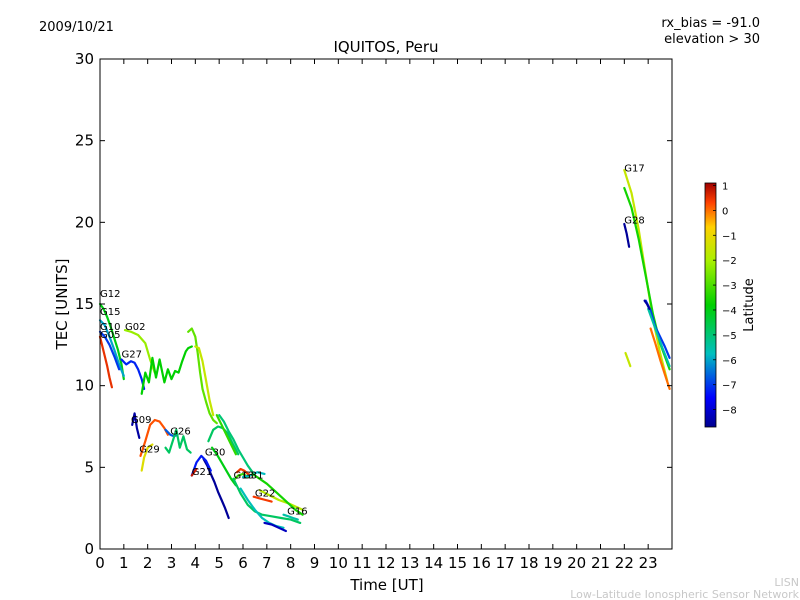 The image size is (800, 600). Describe the element at coordinates (141, 420) in the screenshot. I see `series-label-g09: G09` at that location.